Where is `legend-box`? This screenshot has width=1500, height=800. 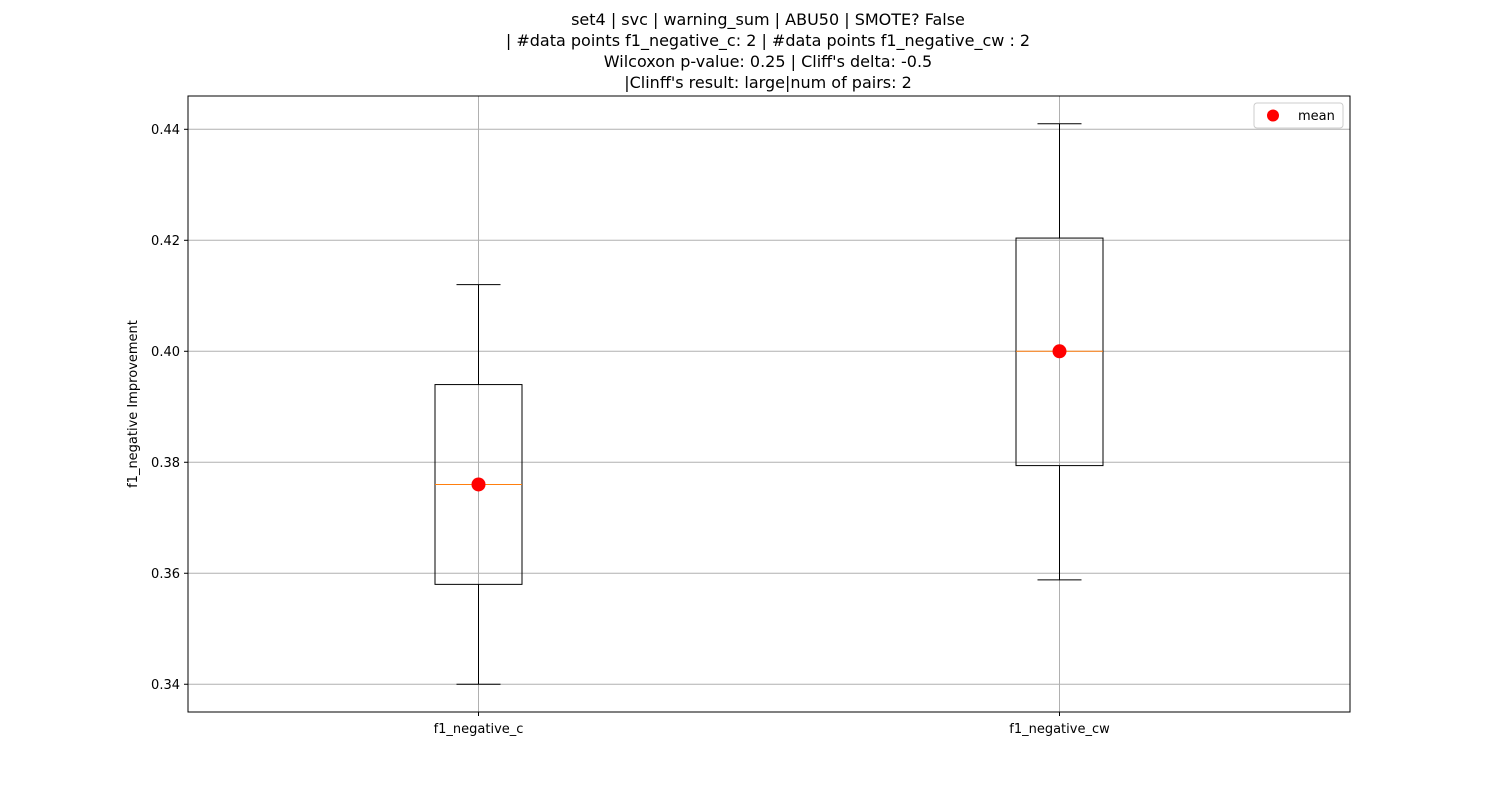
legend-box is located at coordinates (1298, 115).